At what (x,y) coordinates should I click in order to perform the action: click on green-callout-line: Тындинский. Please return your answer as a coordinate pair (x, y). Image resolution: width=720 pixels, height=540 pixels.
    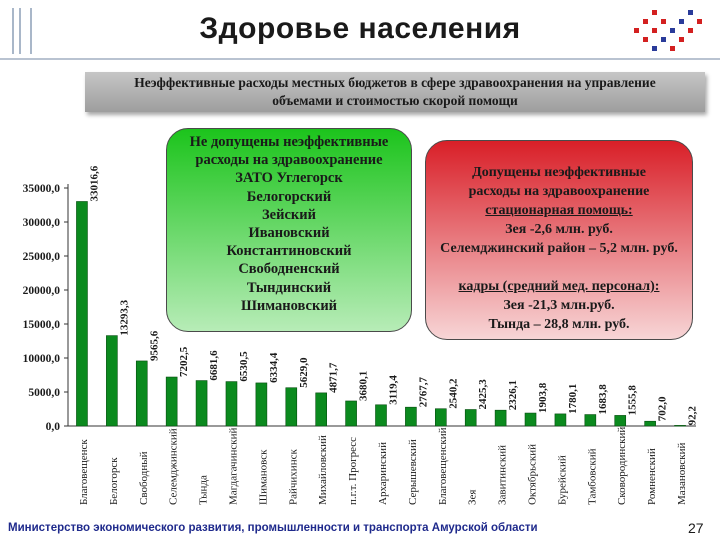
    Looking at the image, I should click on (289, 287).